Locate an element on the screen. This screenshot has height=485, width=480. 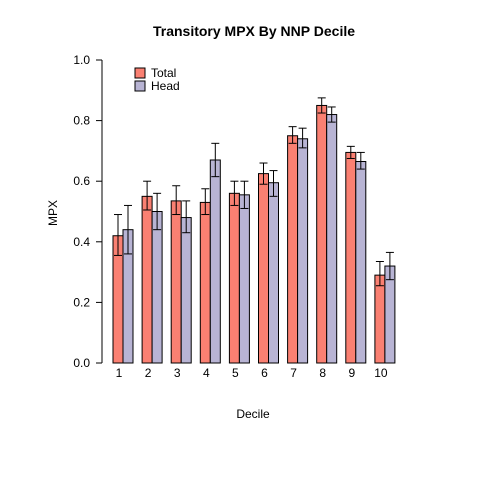
legend-label-head: Head is located at coordinates (165, 86).